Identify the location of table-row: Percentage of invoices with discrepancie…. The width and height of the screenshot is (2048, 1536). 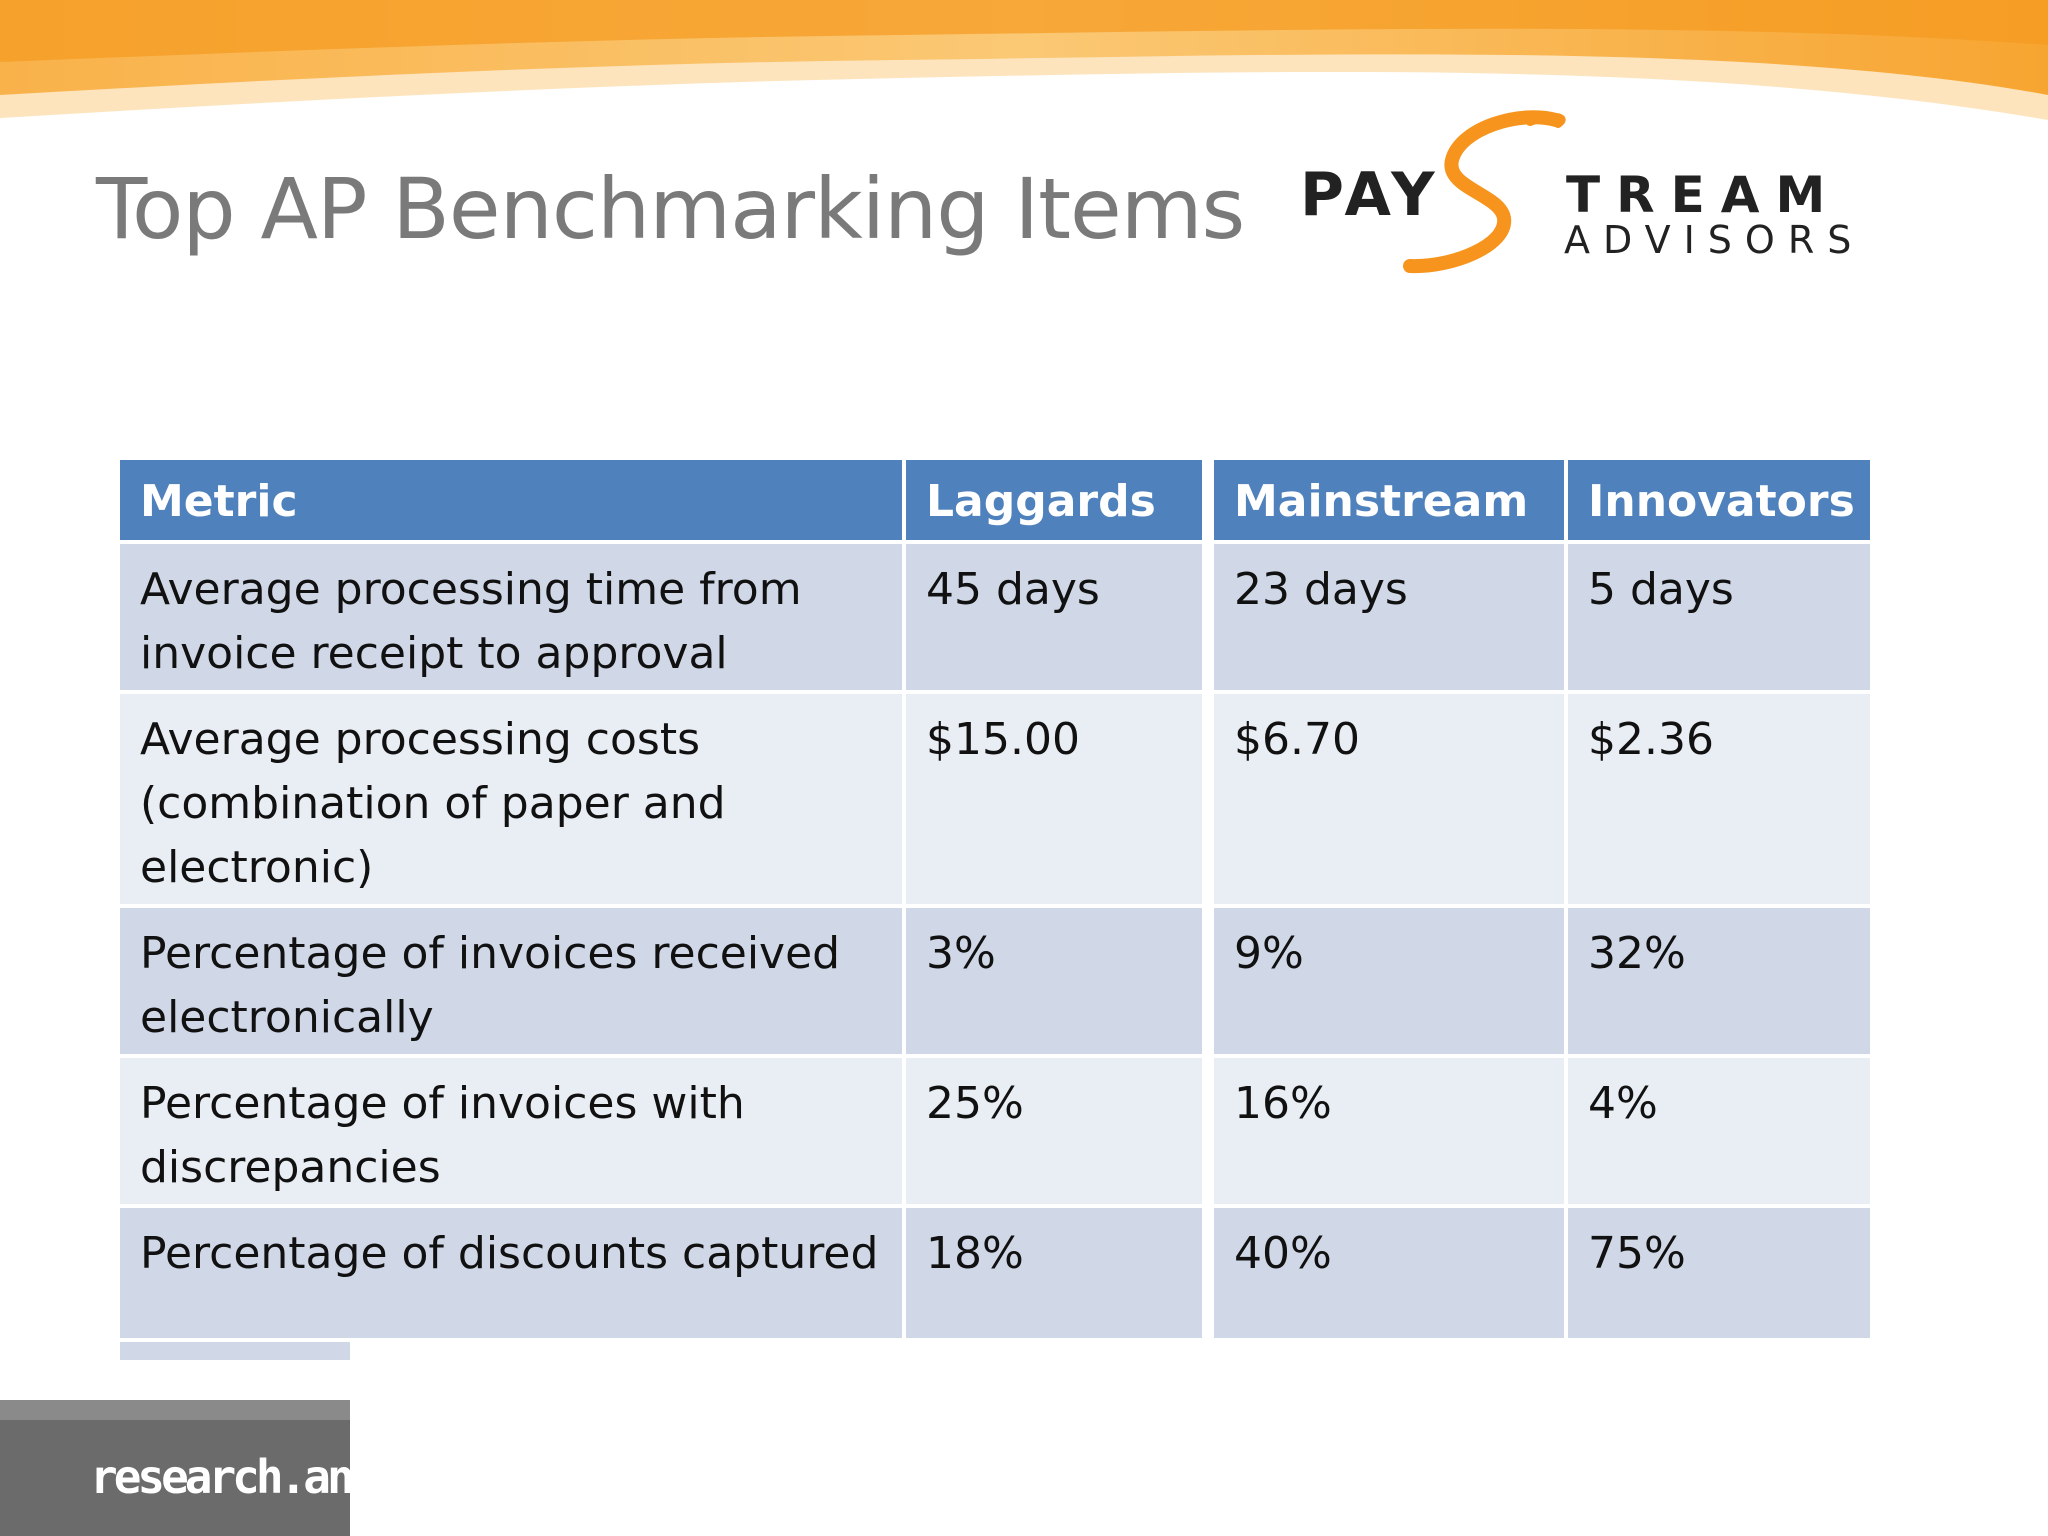
(995, 1131).